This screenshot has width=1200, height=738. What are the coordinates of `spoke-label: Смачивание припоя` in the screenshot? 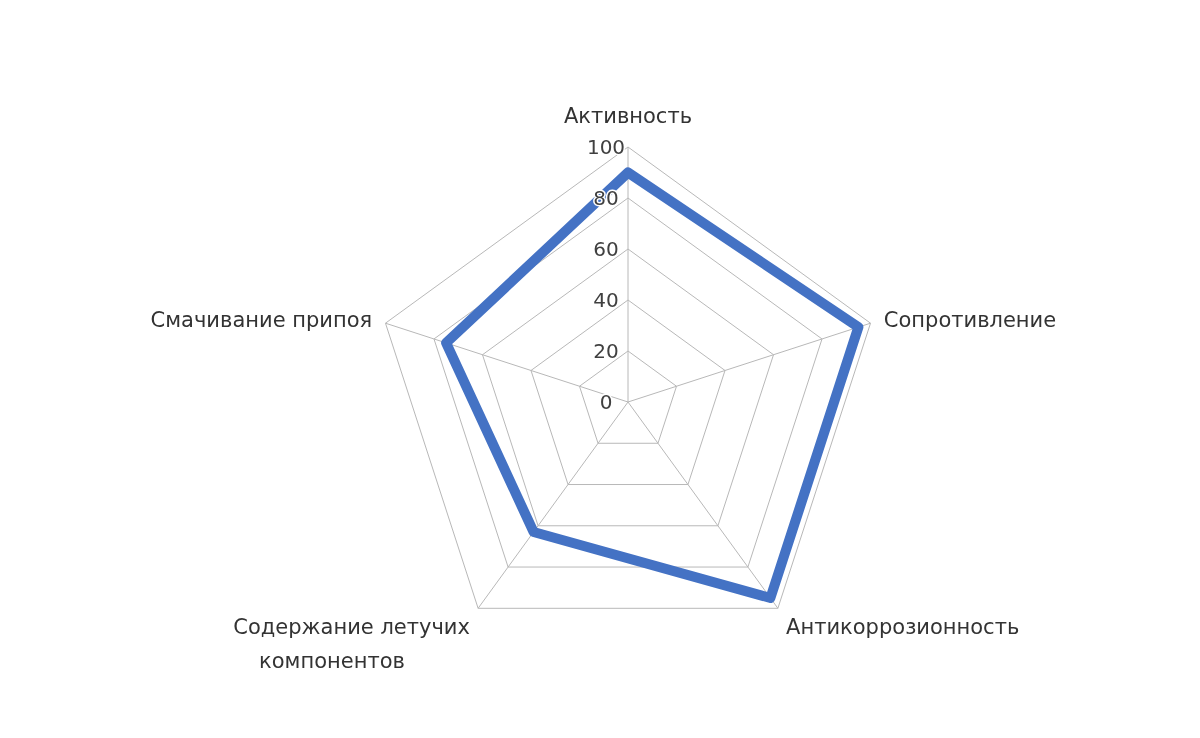 It's located at (261, 319).